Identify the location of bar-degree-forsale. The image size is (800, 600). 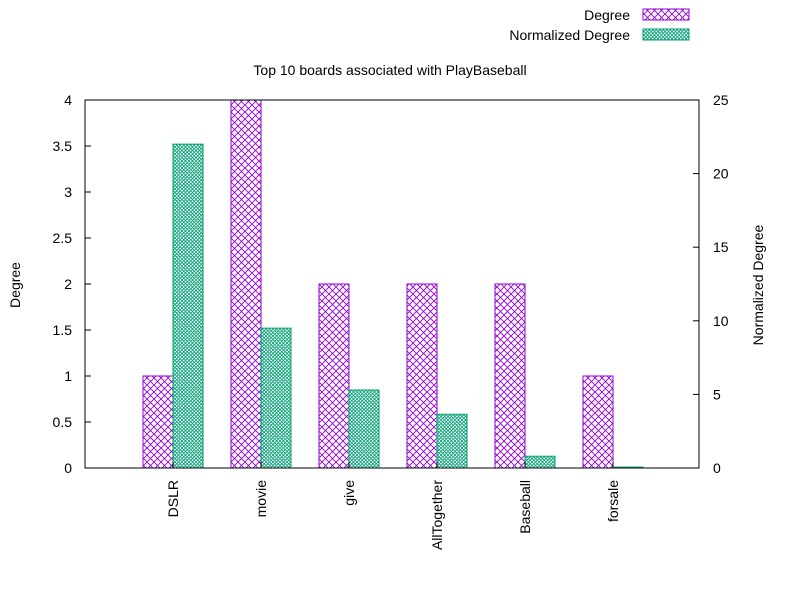
(598, 422).